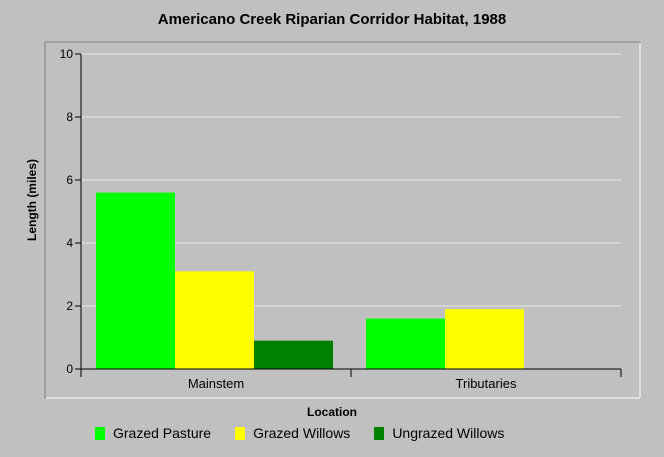 The width and height of the screenshot is (664, 457). Describe the element at coordinates (216, 383) in the screenshot. I see `x-tick-label: Mainstem` at that location.